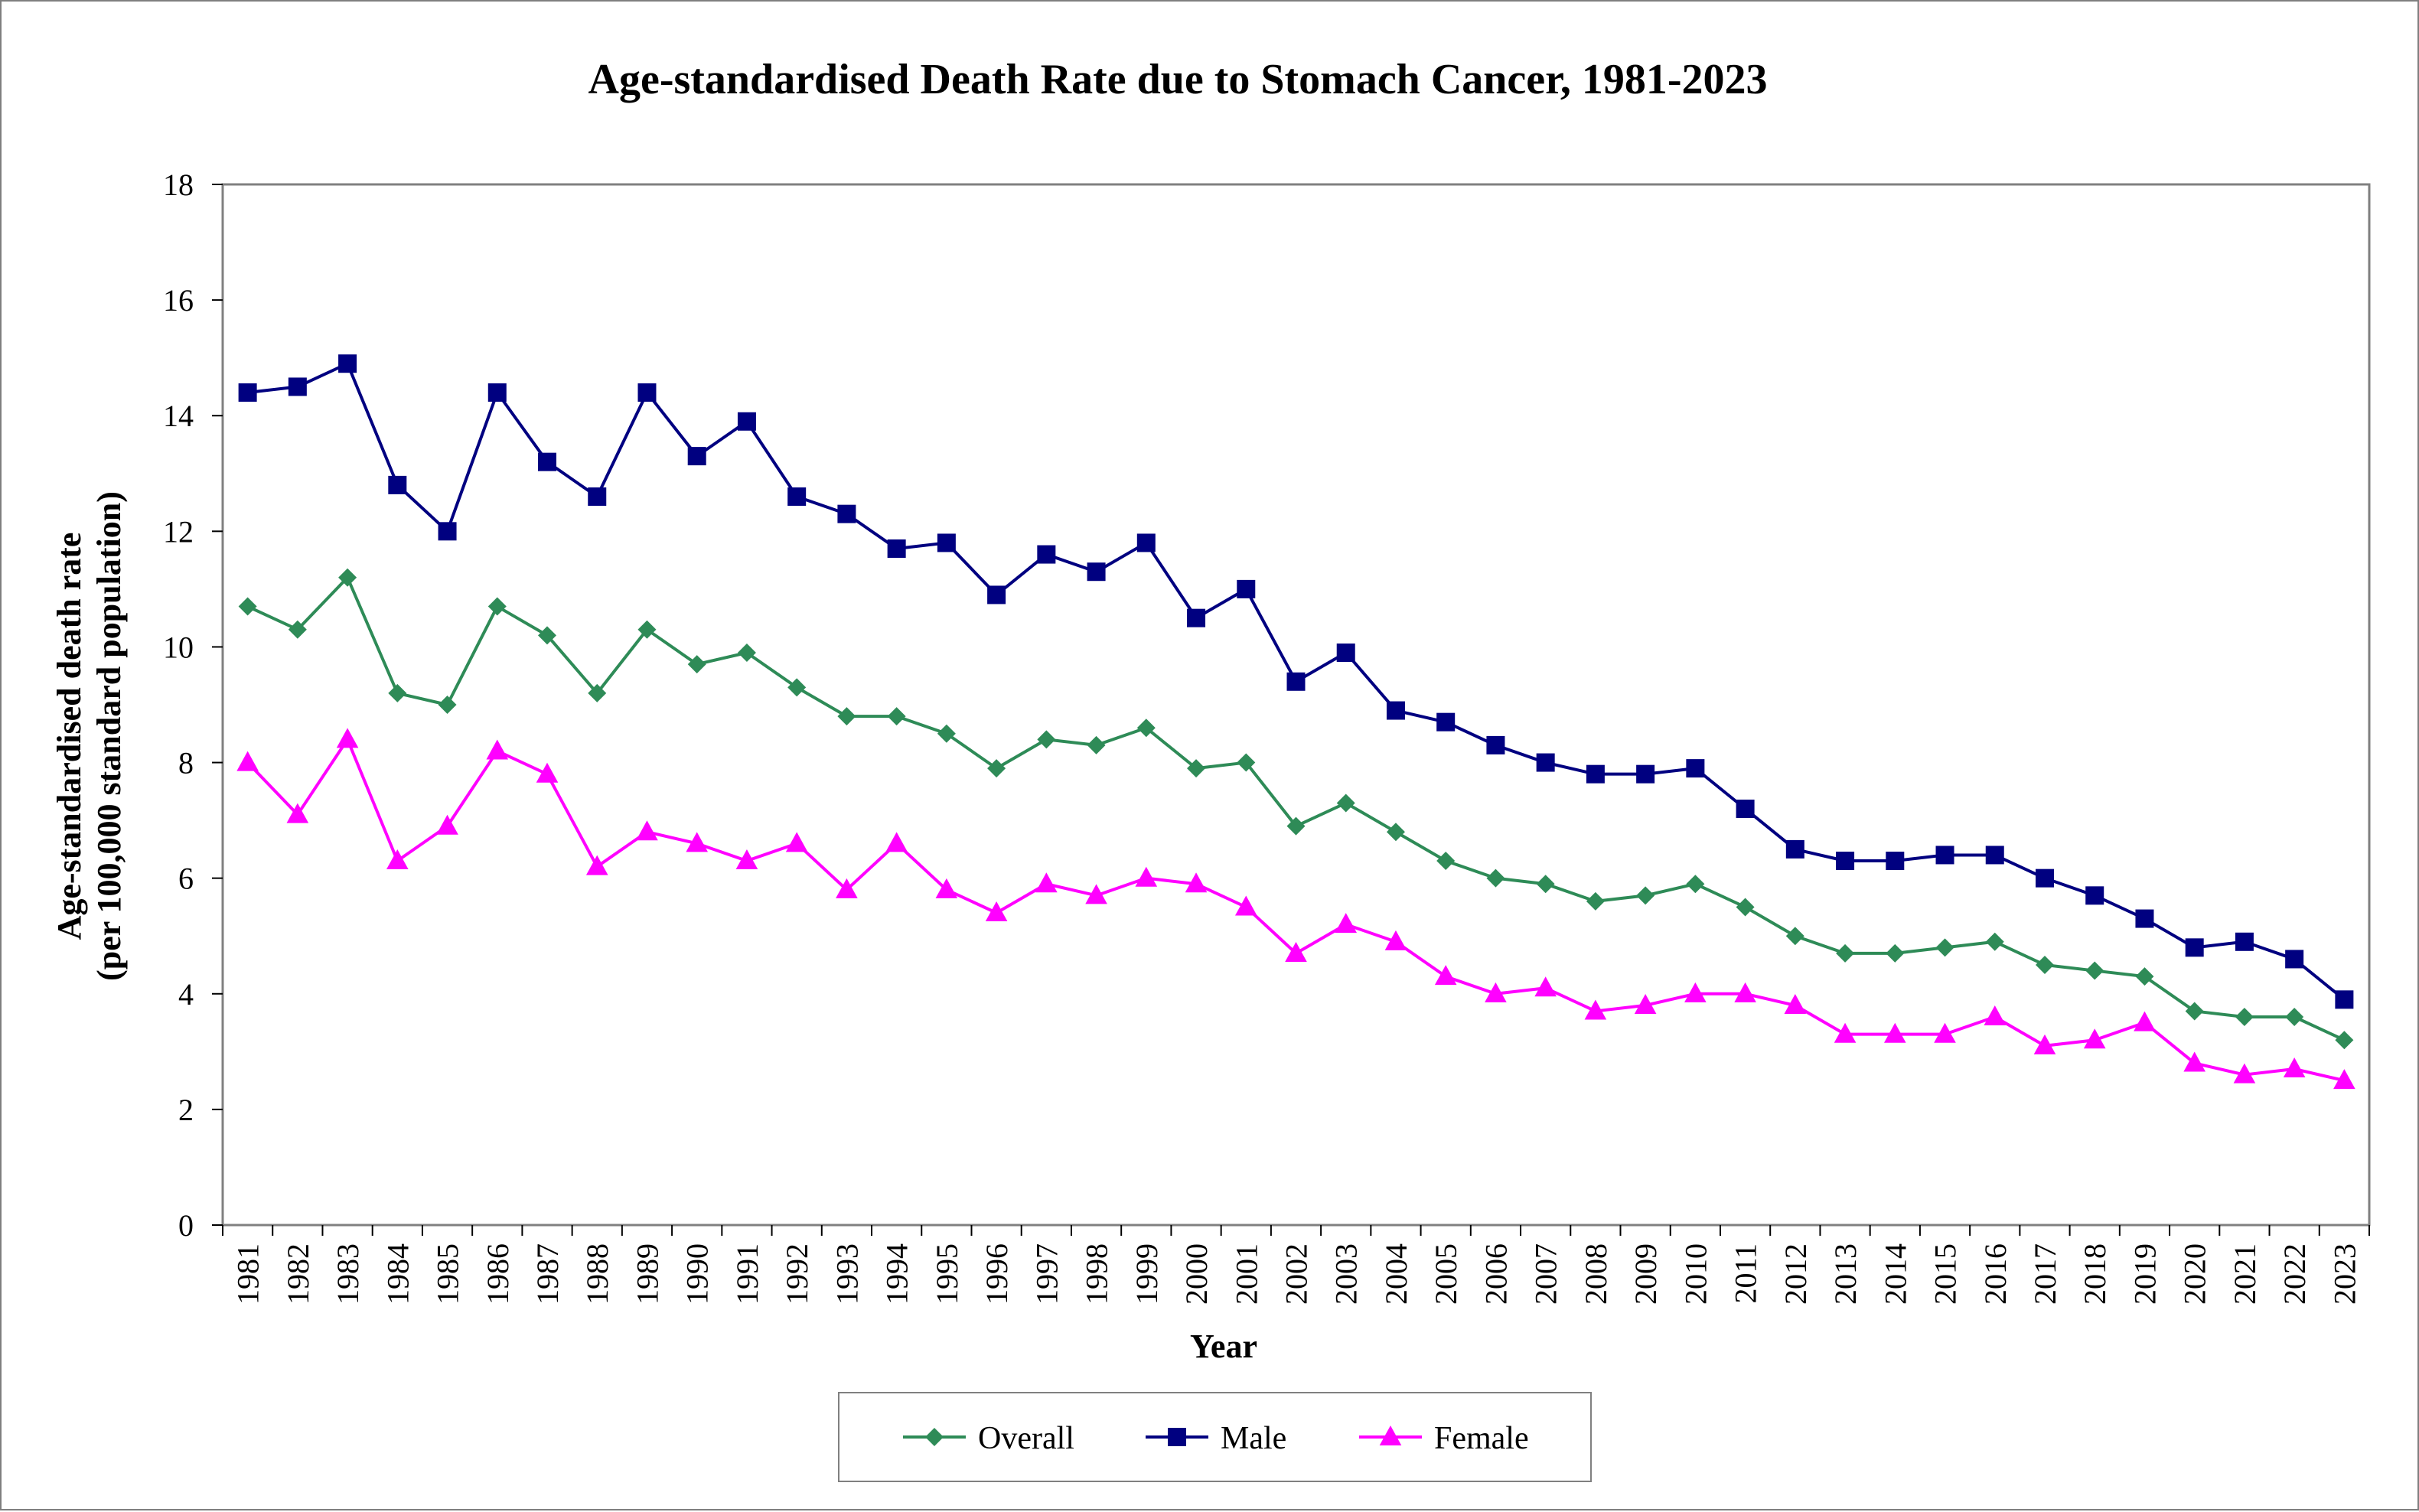 This screenshot has width=2419, height=1512. I want to click on x-tick-label: 2011, so click(1746, 1273).